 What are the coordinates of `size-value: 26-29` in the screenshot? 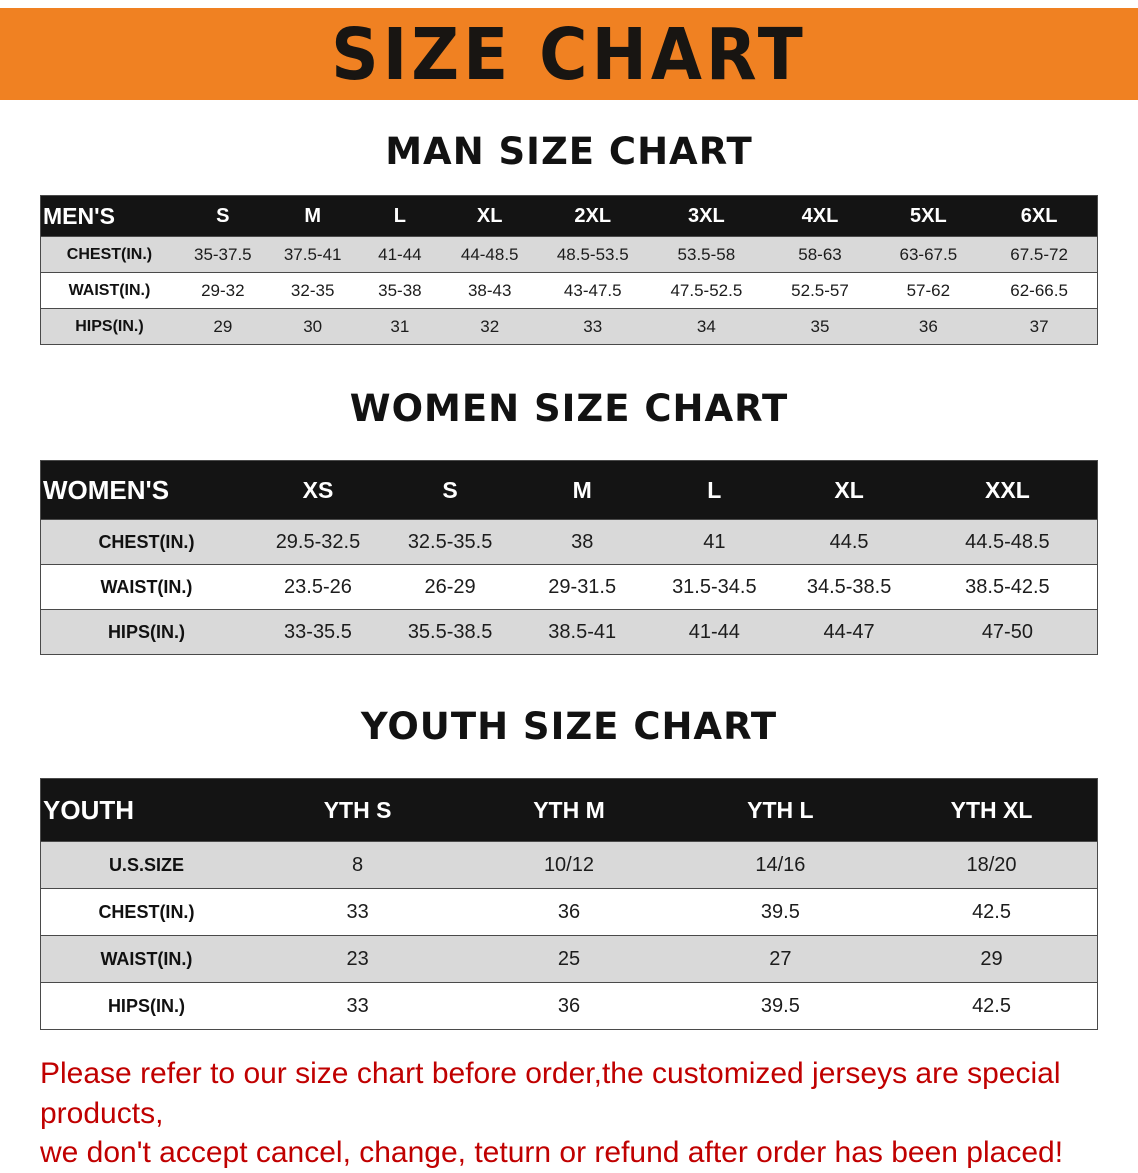 It's located at (450, 586).